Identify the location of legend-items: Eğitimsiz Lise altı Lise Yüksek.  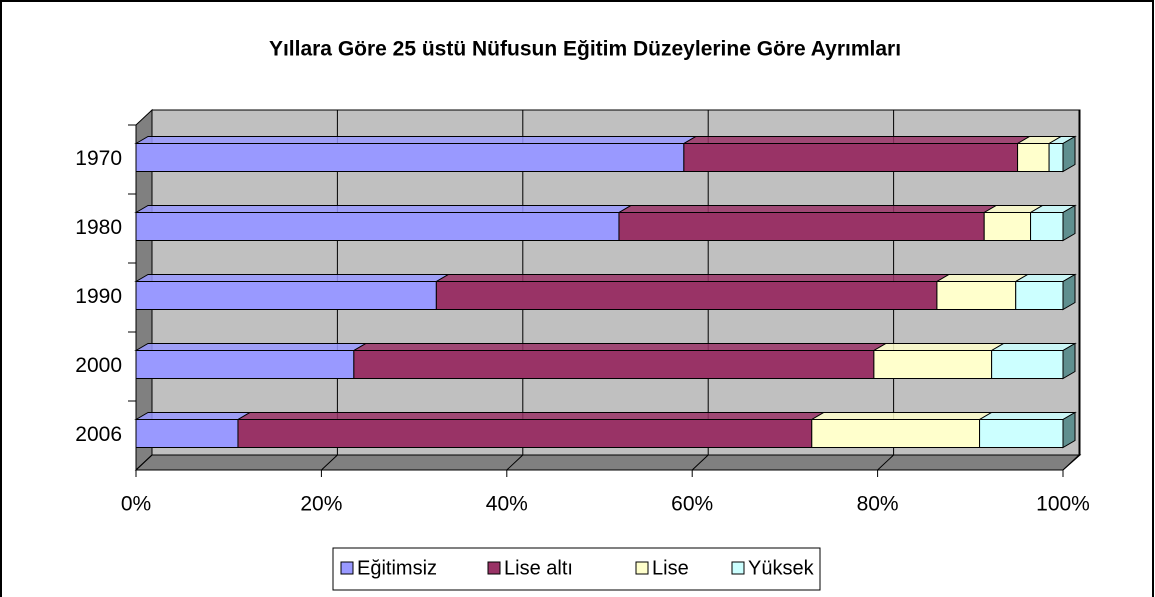
(577, 568).